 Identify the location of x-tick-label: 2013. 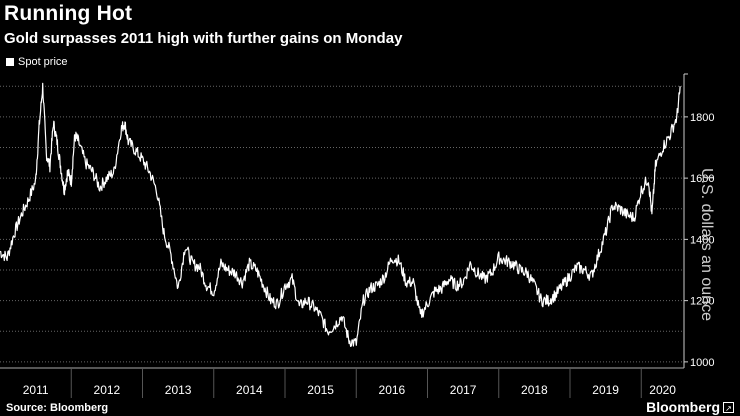
(178, 390).